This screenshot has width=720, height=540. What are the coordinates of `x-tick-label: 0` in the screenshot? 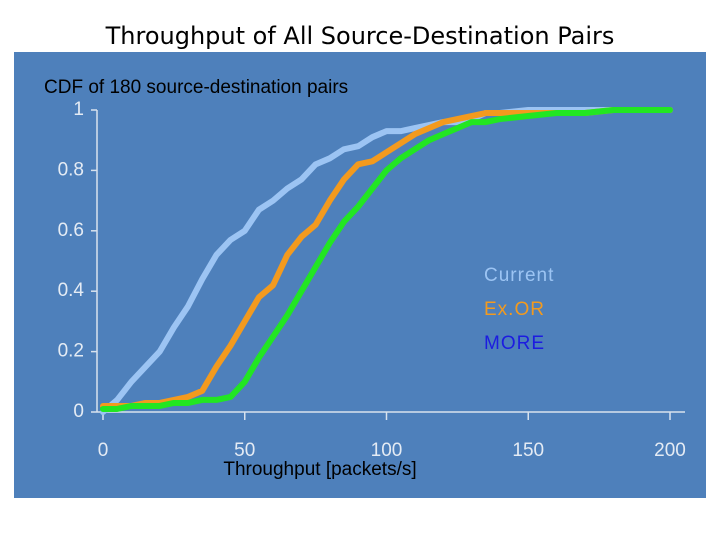 It's located at (103, 450).